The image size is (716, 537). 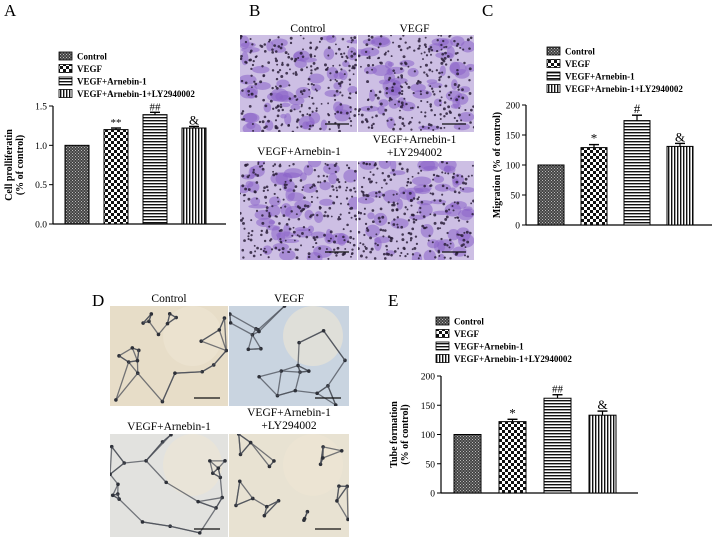 What do you see at coordinates (255, 10) in the screenshot?
I see `panel-label-b: B` at bounding box center [255, 10].